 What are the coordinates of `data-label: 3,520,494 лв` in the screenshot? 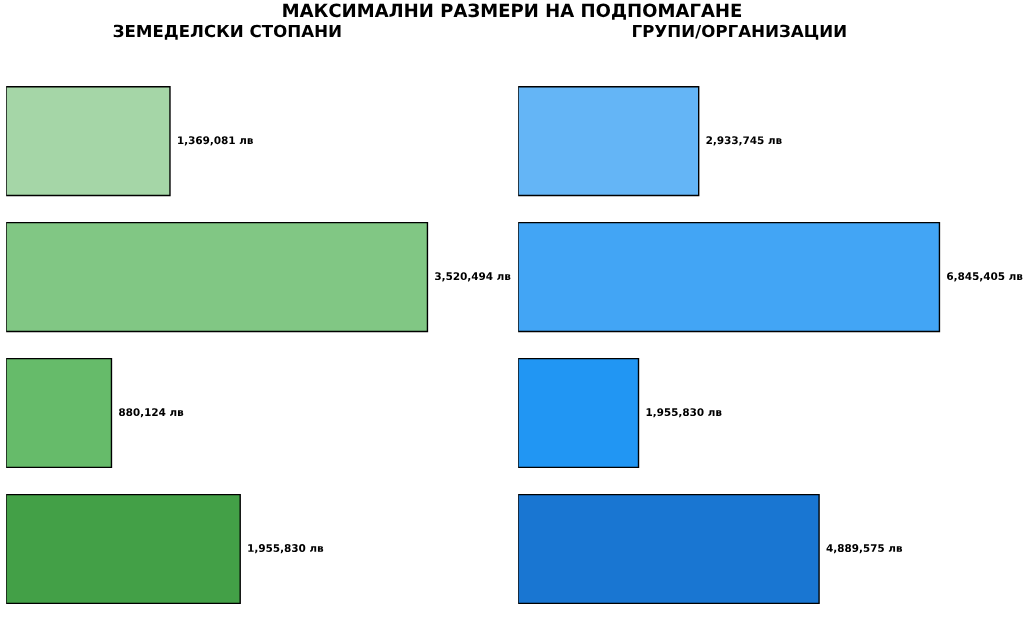 It's located at (473, 277).